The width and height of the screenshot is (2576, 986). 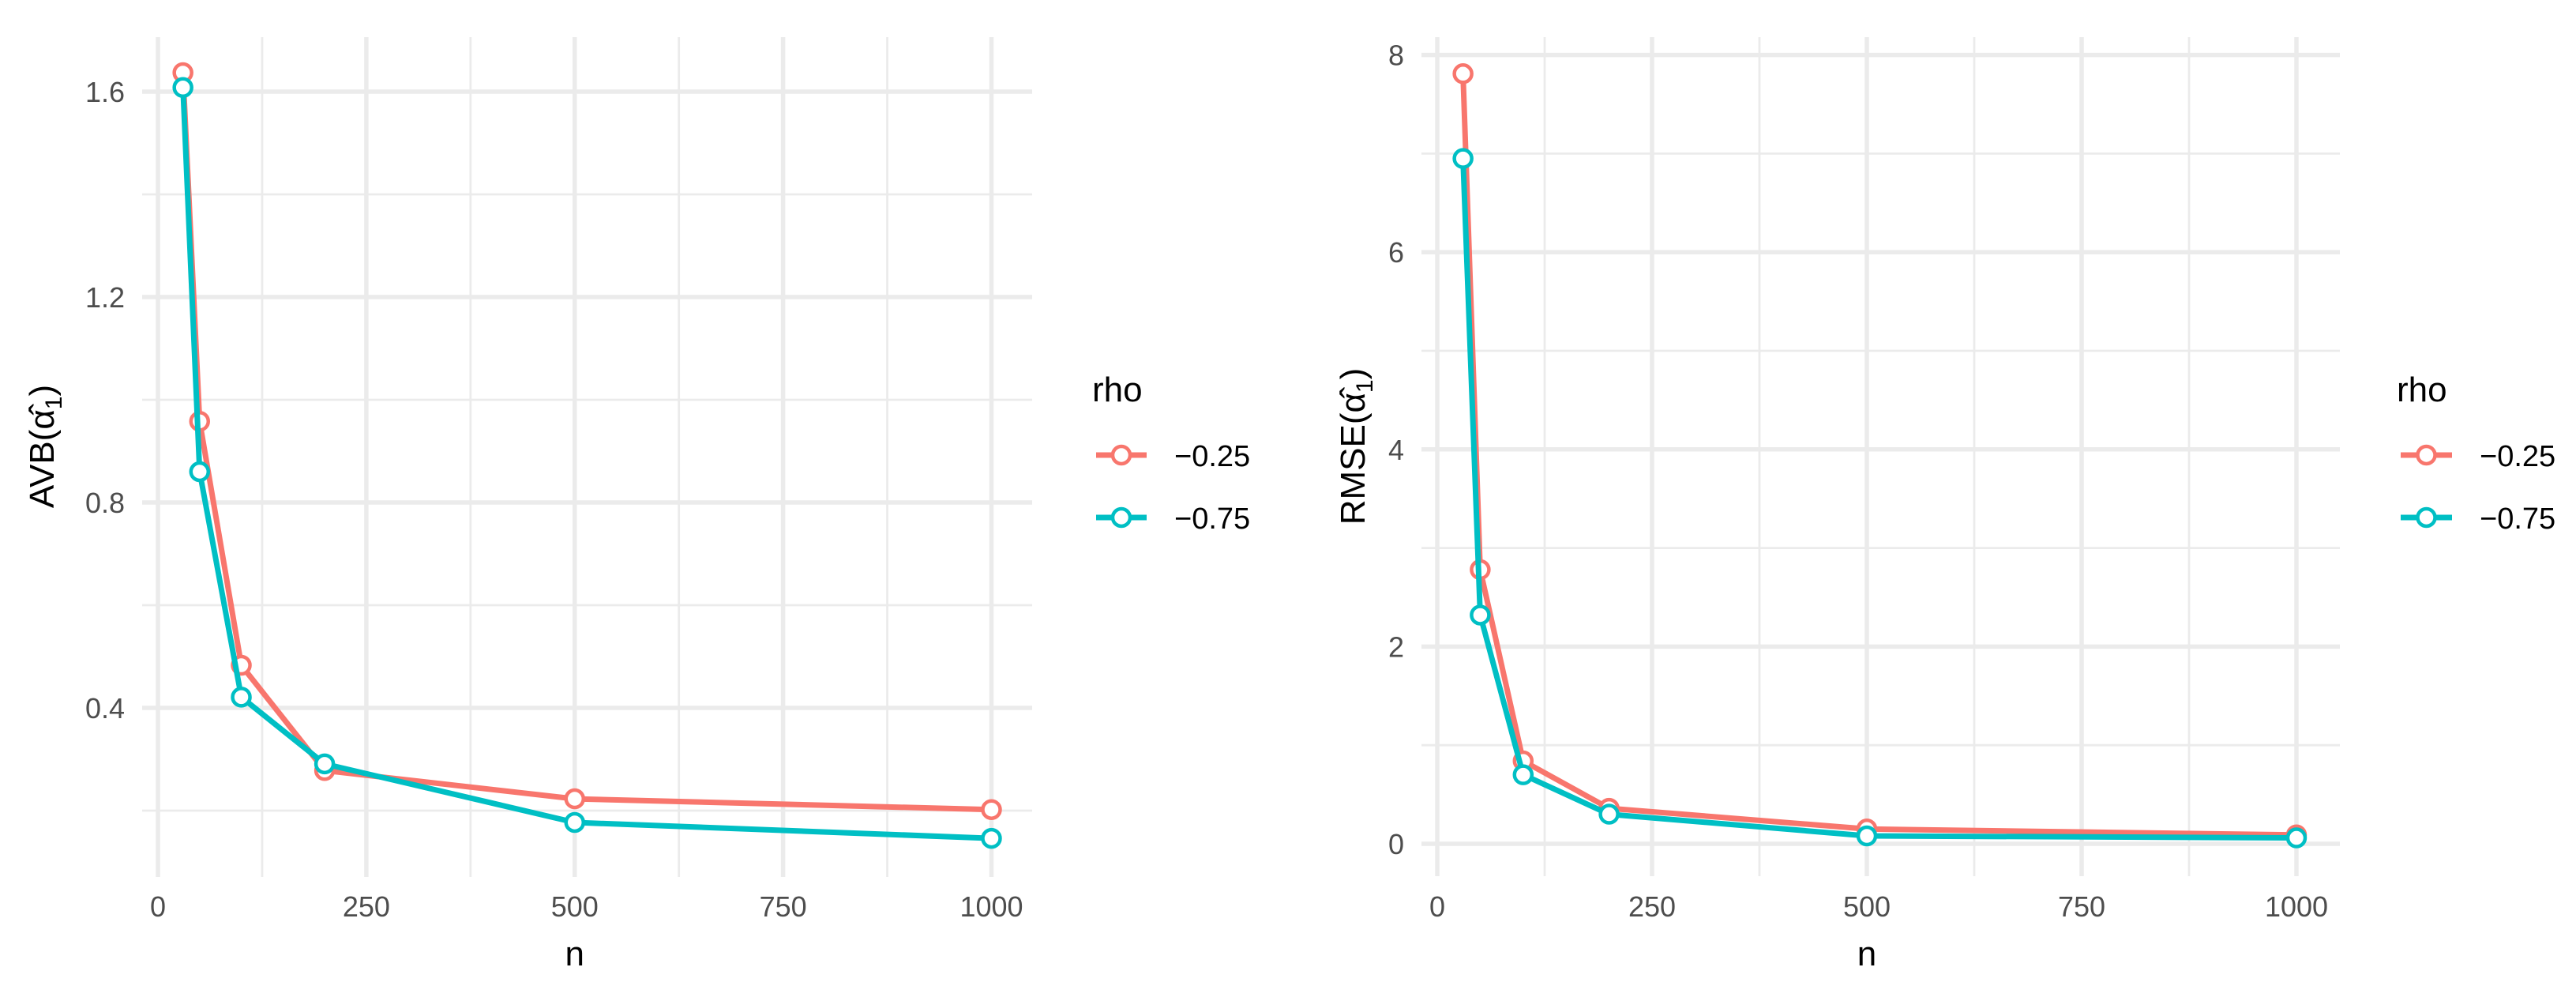 What do you see at coordinates (105, 297) in the screenshot?
I see `y-tick-label: 1.2` at bounding box center [105, 297].